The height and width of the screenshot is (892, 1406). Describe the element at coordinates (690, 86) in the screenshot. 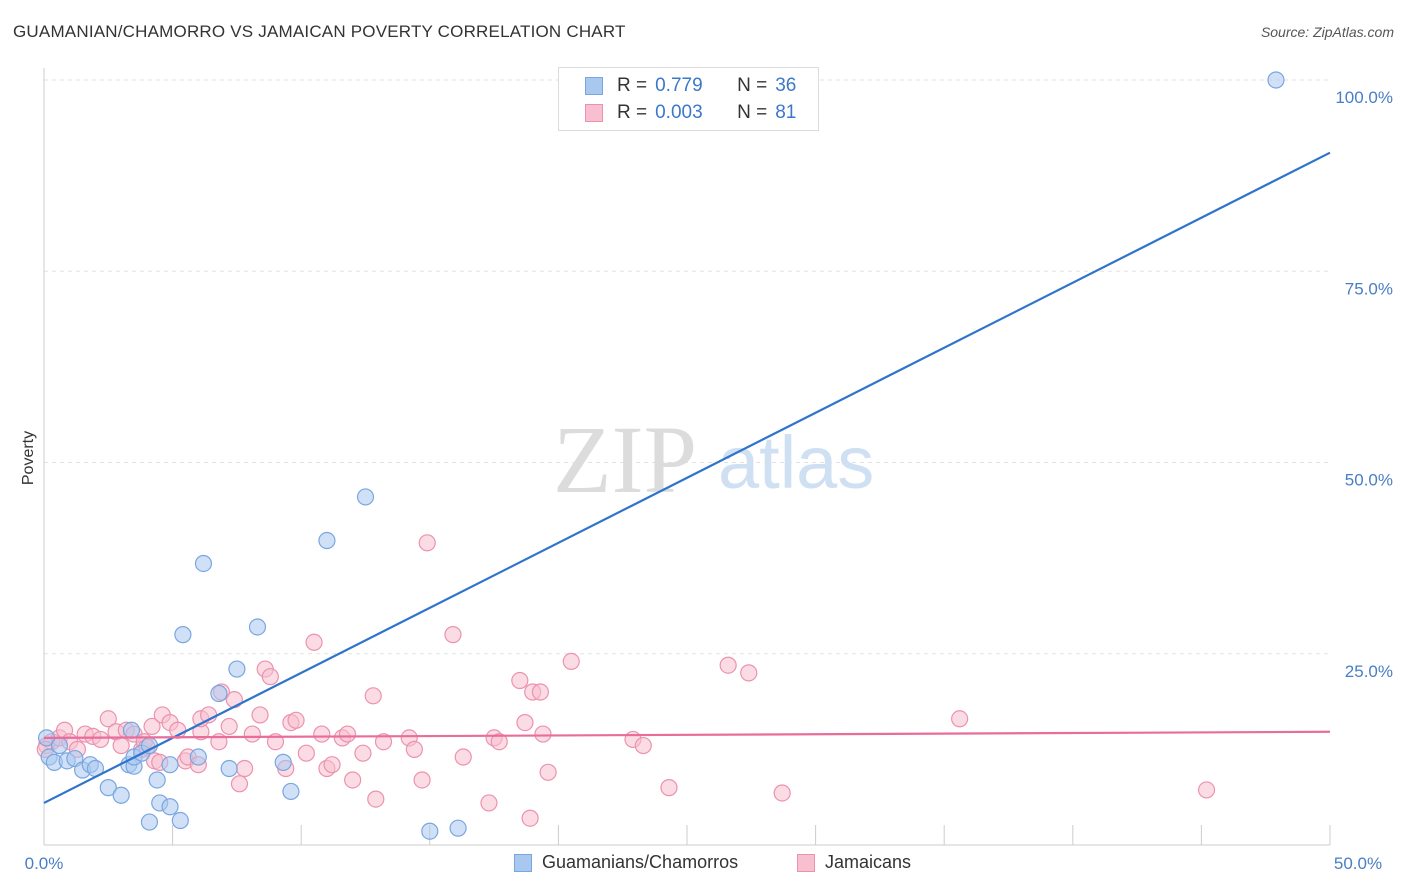

I see `legend-row-guam: R = 0.779 N = 36` at that location.